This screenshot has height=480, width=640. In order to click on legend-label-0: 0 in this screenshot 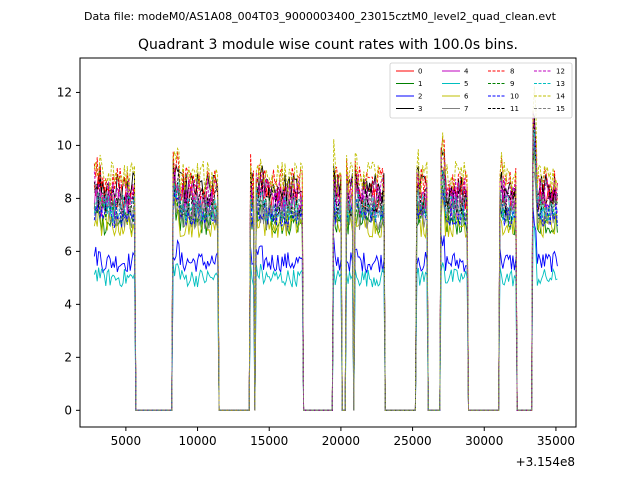, I will do `click(420, 72)`.